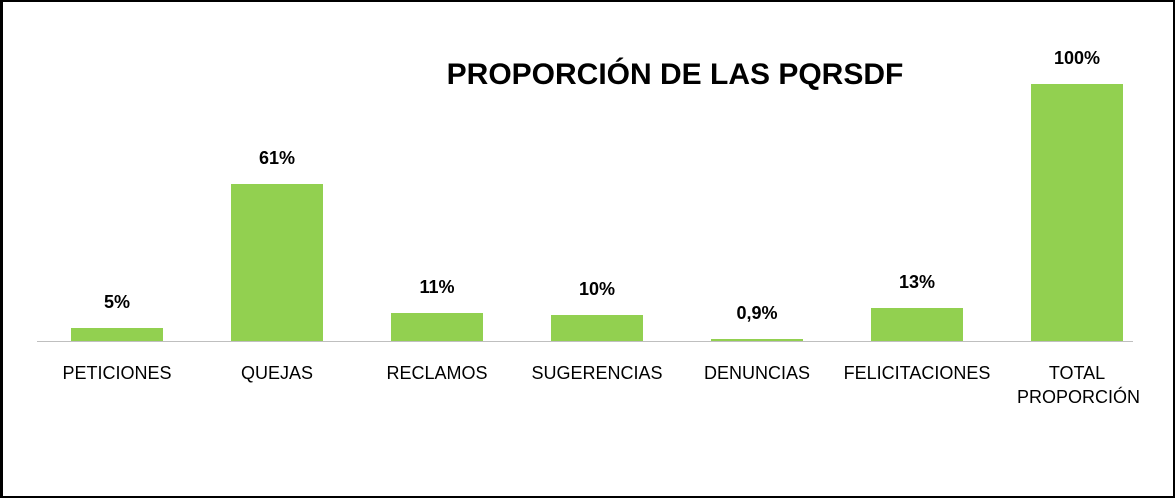 This screenshot has width=1175, height=498. I want to click on x-tick-label: QUEJAS, so click(277, 373).